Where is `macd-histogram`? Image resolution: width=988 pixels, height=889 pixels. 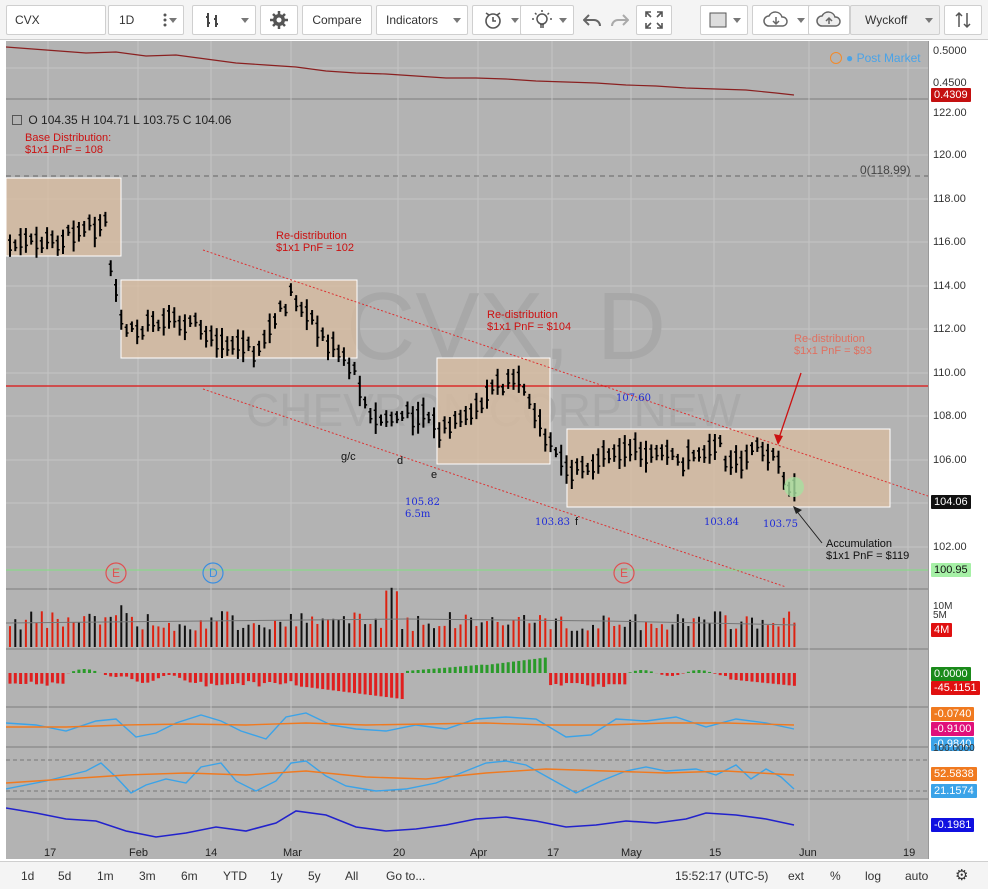 macd-histogram is located at coordinates (402, 678).